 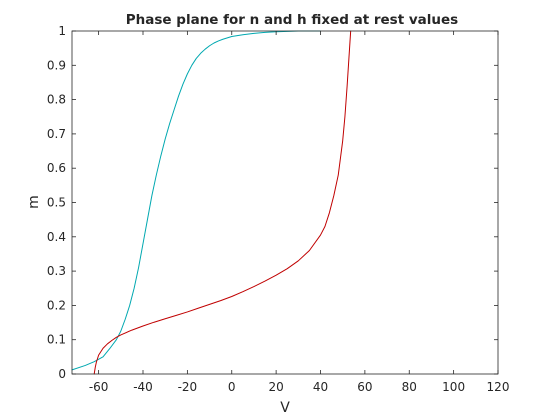 I want to click on x-tick-label: 80, so click(x=409, y=387).